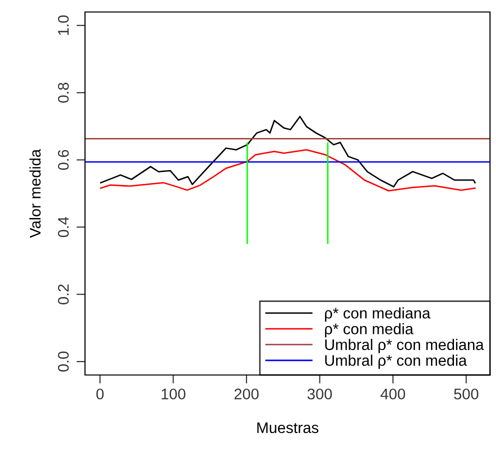 The image size is (496, 451). Describe the element at coordinates (466, 394) in the screenshot. I see `x-tick-label: 500` at that location.